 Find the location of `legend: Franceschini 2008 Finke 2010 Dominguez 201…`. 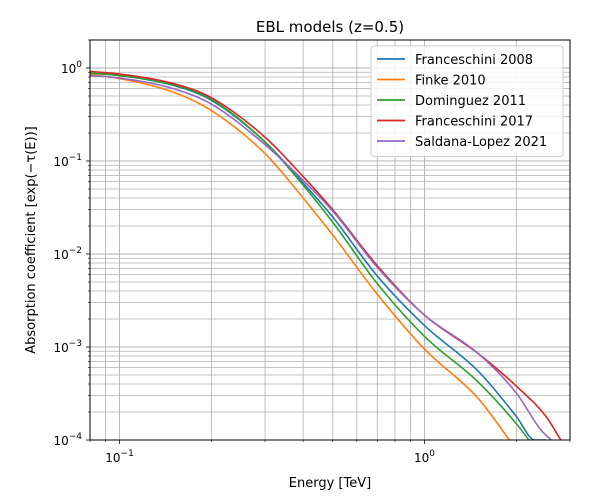

legend: Franceschini 2008 Finke 2010 Dominguez 201… is located at coordinates (467, 101).